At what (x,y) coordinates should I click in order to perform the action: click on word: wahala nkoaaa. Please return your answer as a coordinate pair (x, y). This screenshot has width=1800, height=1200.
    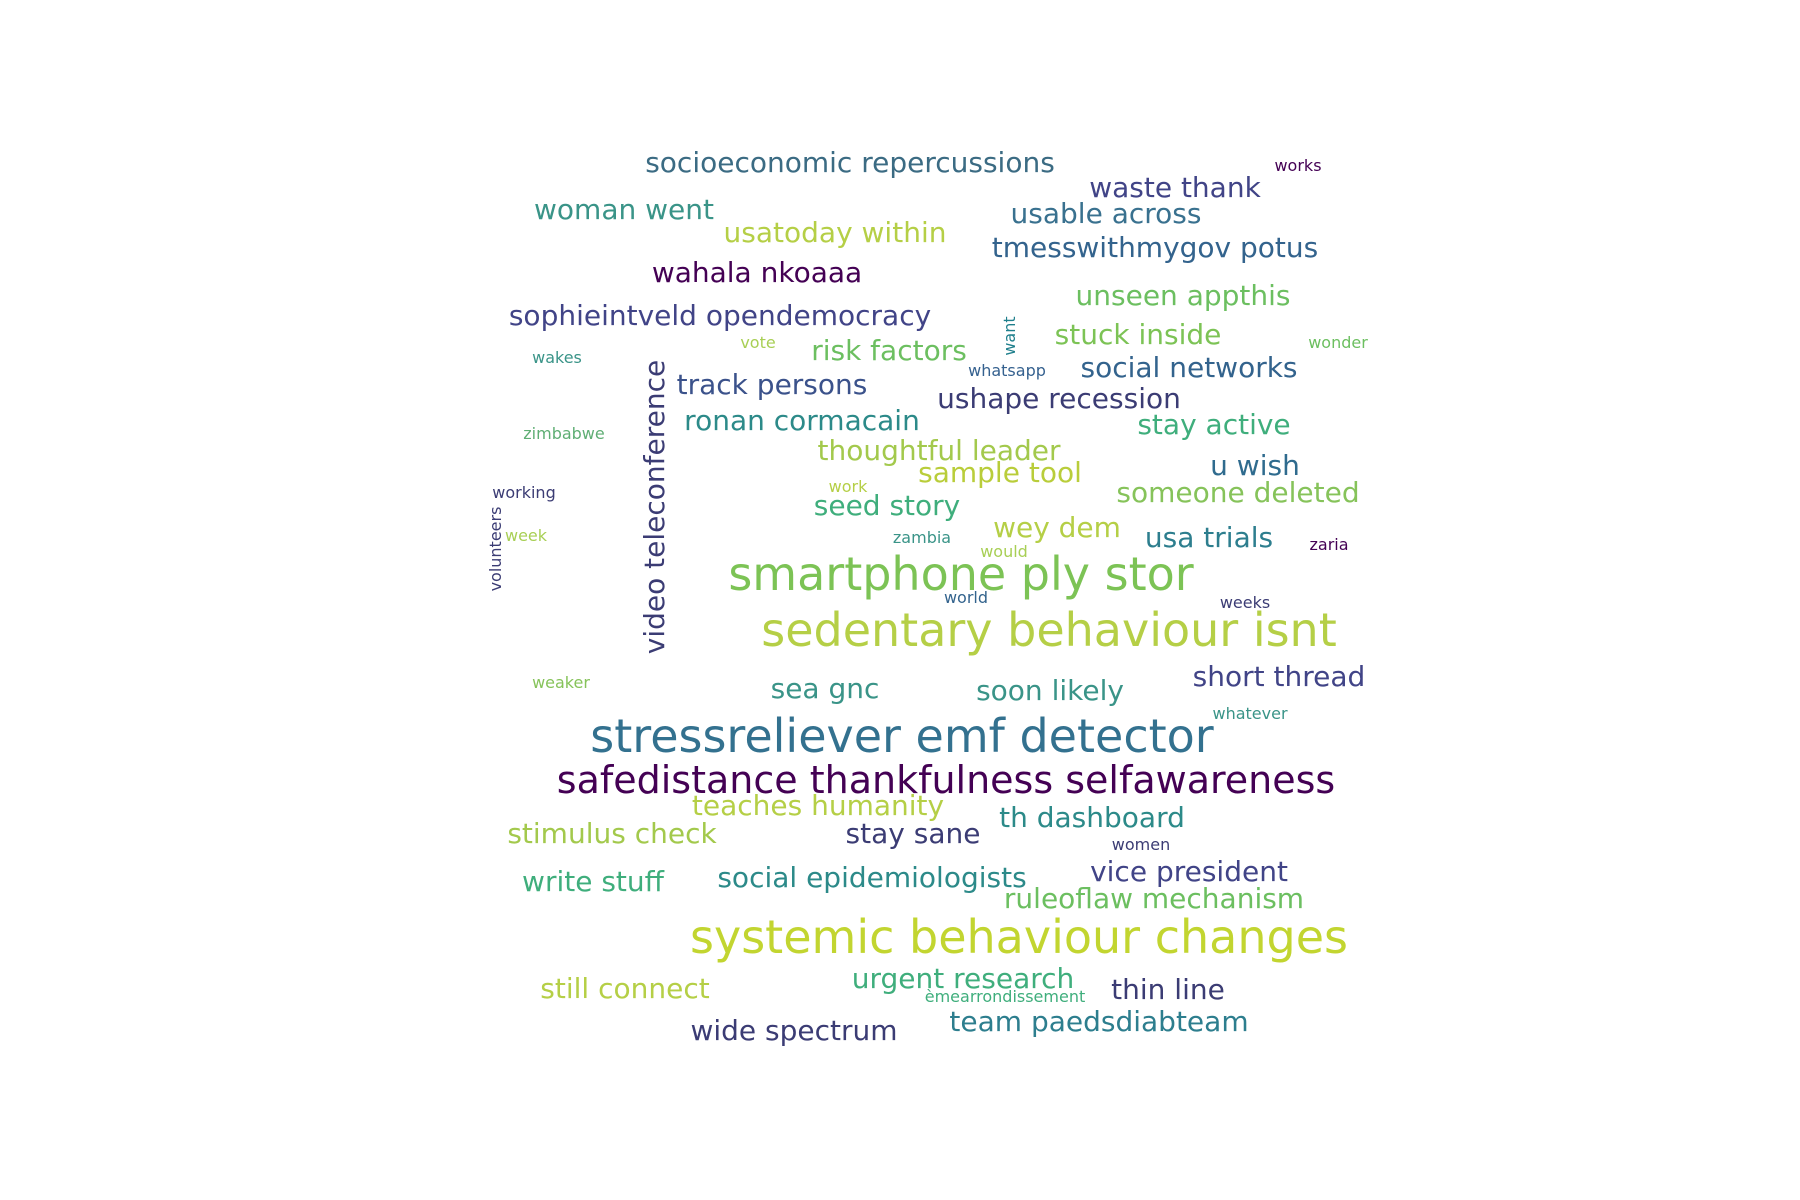
    Looking at the image, I should click on (757, 272).